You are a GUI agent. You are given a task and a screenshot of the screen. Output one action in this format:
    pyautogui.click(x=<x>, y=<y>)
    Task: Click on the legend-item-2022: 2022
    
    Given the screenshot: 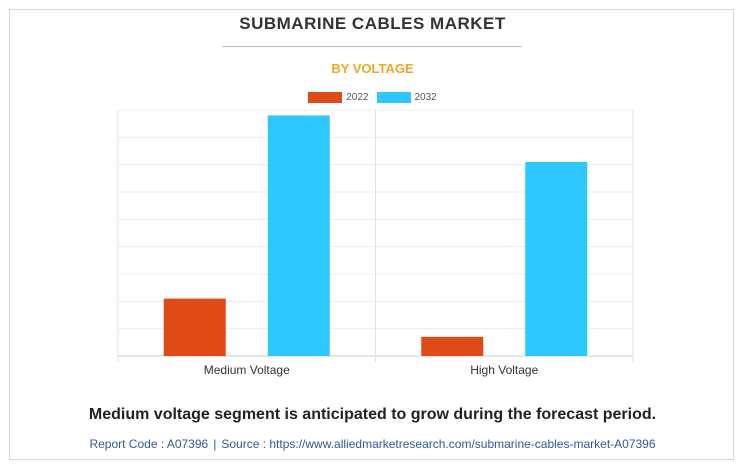 What is the action you would take?
    pyautogui.click(x=338, y=97)
    